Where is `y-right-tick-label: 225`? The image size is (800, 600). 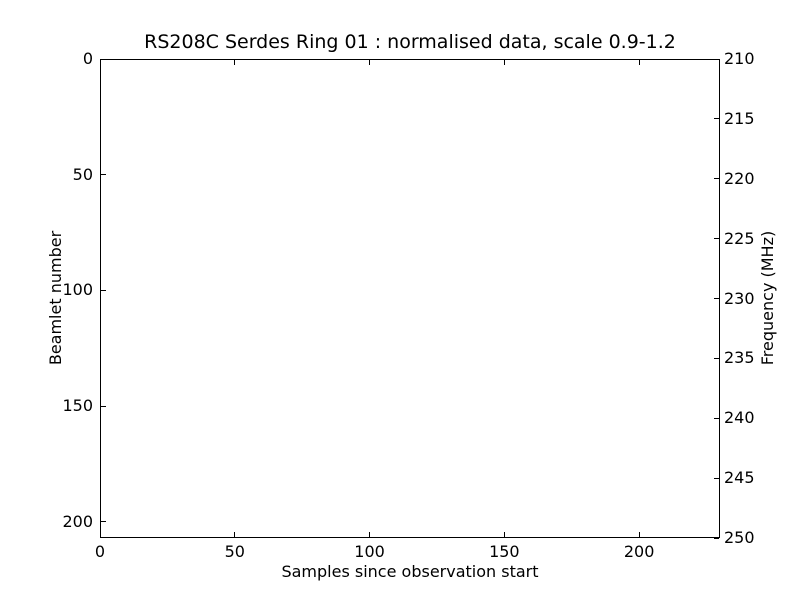 y-right-tick-label: 225 is located at coordinates (739, 238).